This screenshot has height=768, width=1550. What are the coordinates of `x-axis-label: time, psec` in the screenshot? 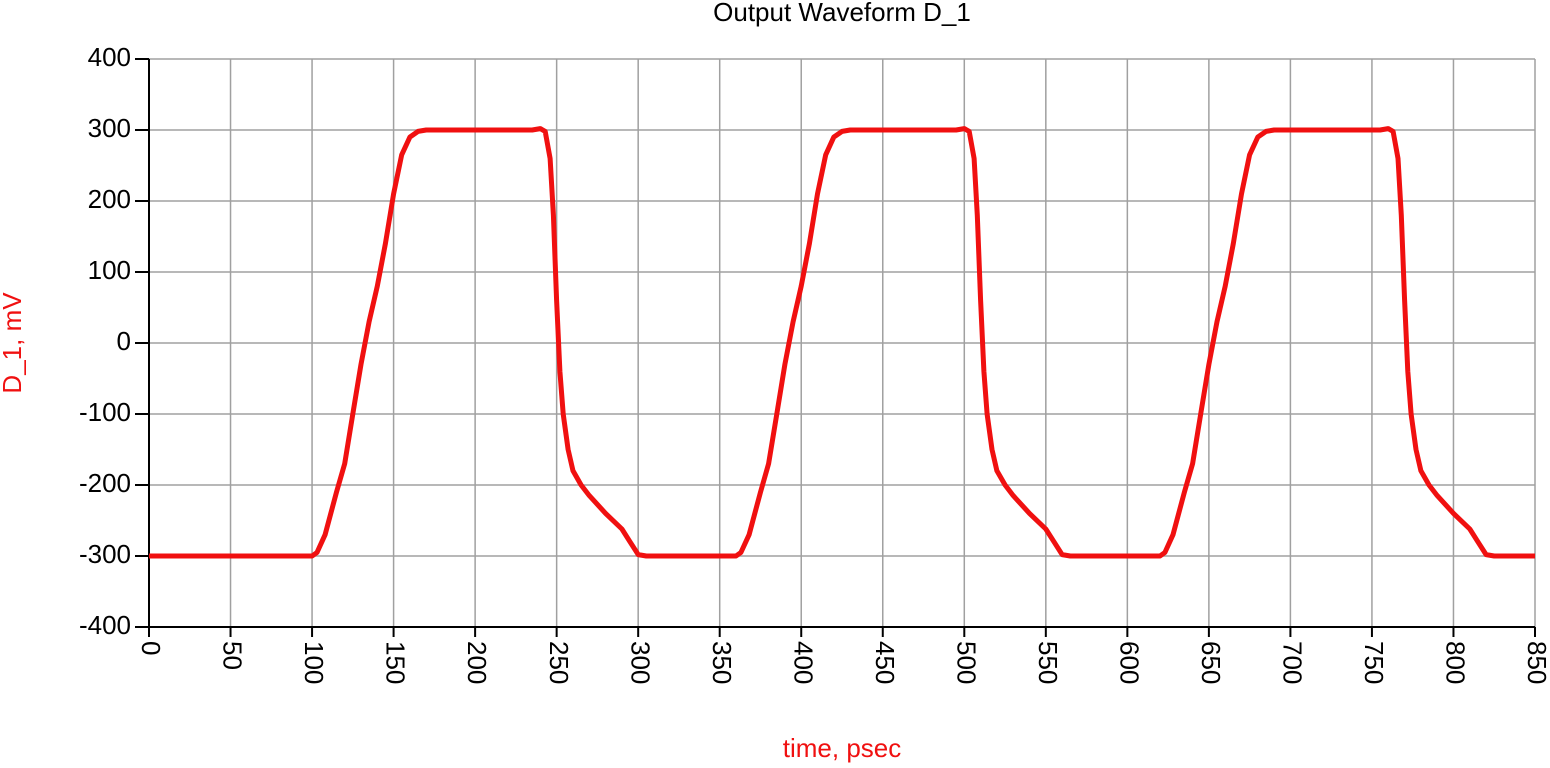 It's located at (842, 748).